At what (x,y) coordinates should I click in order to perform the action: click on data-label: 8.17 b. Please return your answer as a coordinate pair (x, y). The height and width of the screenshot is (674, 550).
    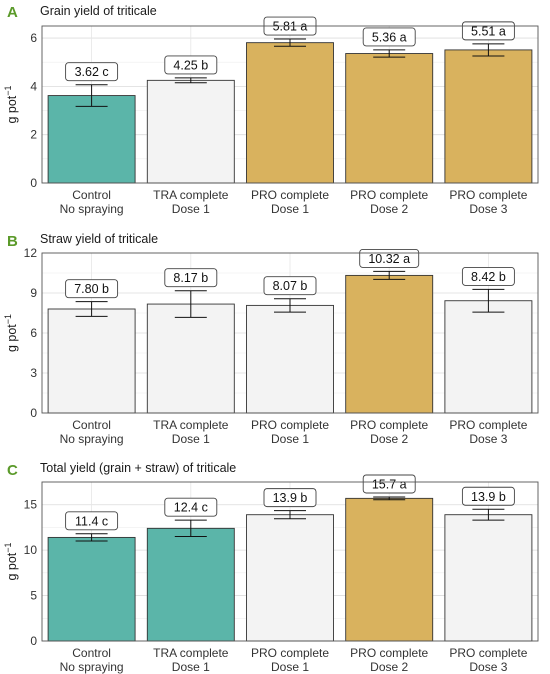
    Looking at the image, I should click on (190, 278).